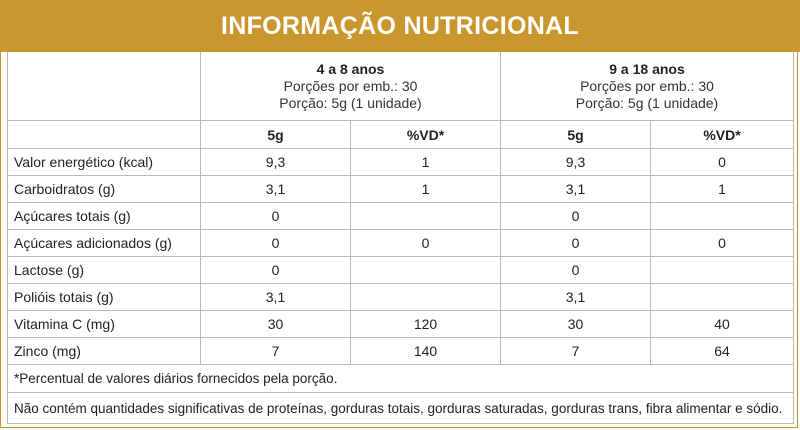 Image resolution: width=800 pixels, height=430 pixels. I want to click on table-row: Açúcares adicionados (g) 0 0 0 0, so click(400, 243).